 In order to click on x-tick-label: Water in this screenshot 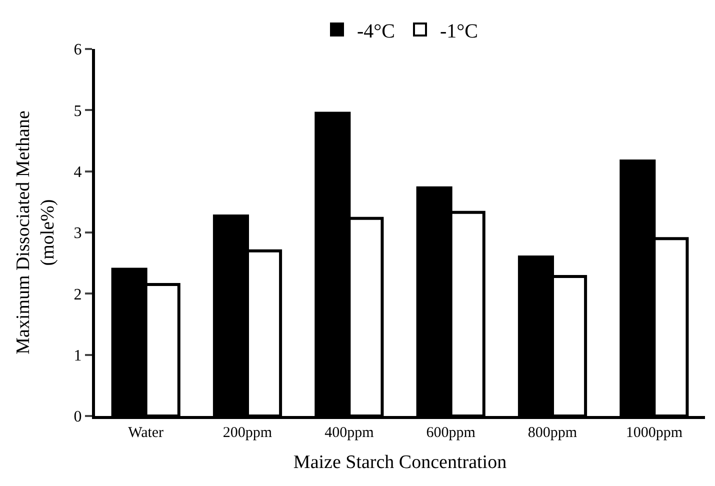, I will do `click(146, 433)`.